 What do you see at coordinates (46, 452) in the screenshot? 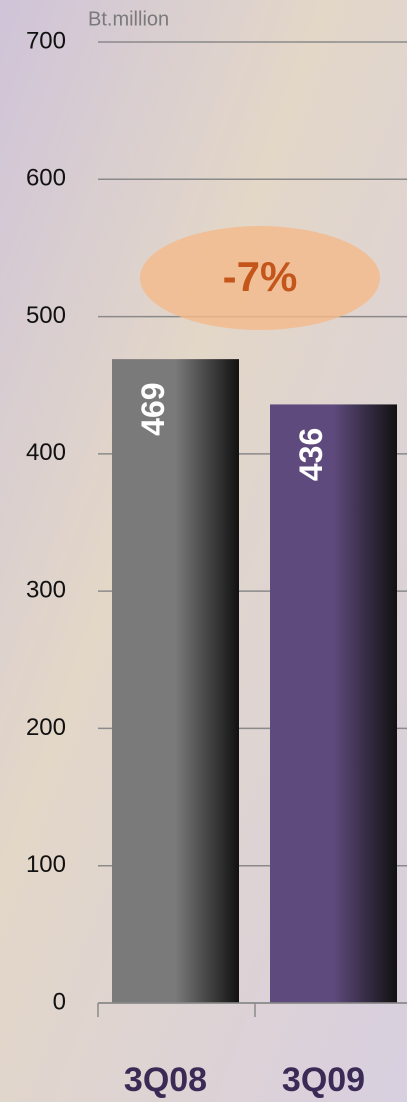
I see `y-tick-label: 400` at bounding box center [46, 452].